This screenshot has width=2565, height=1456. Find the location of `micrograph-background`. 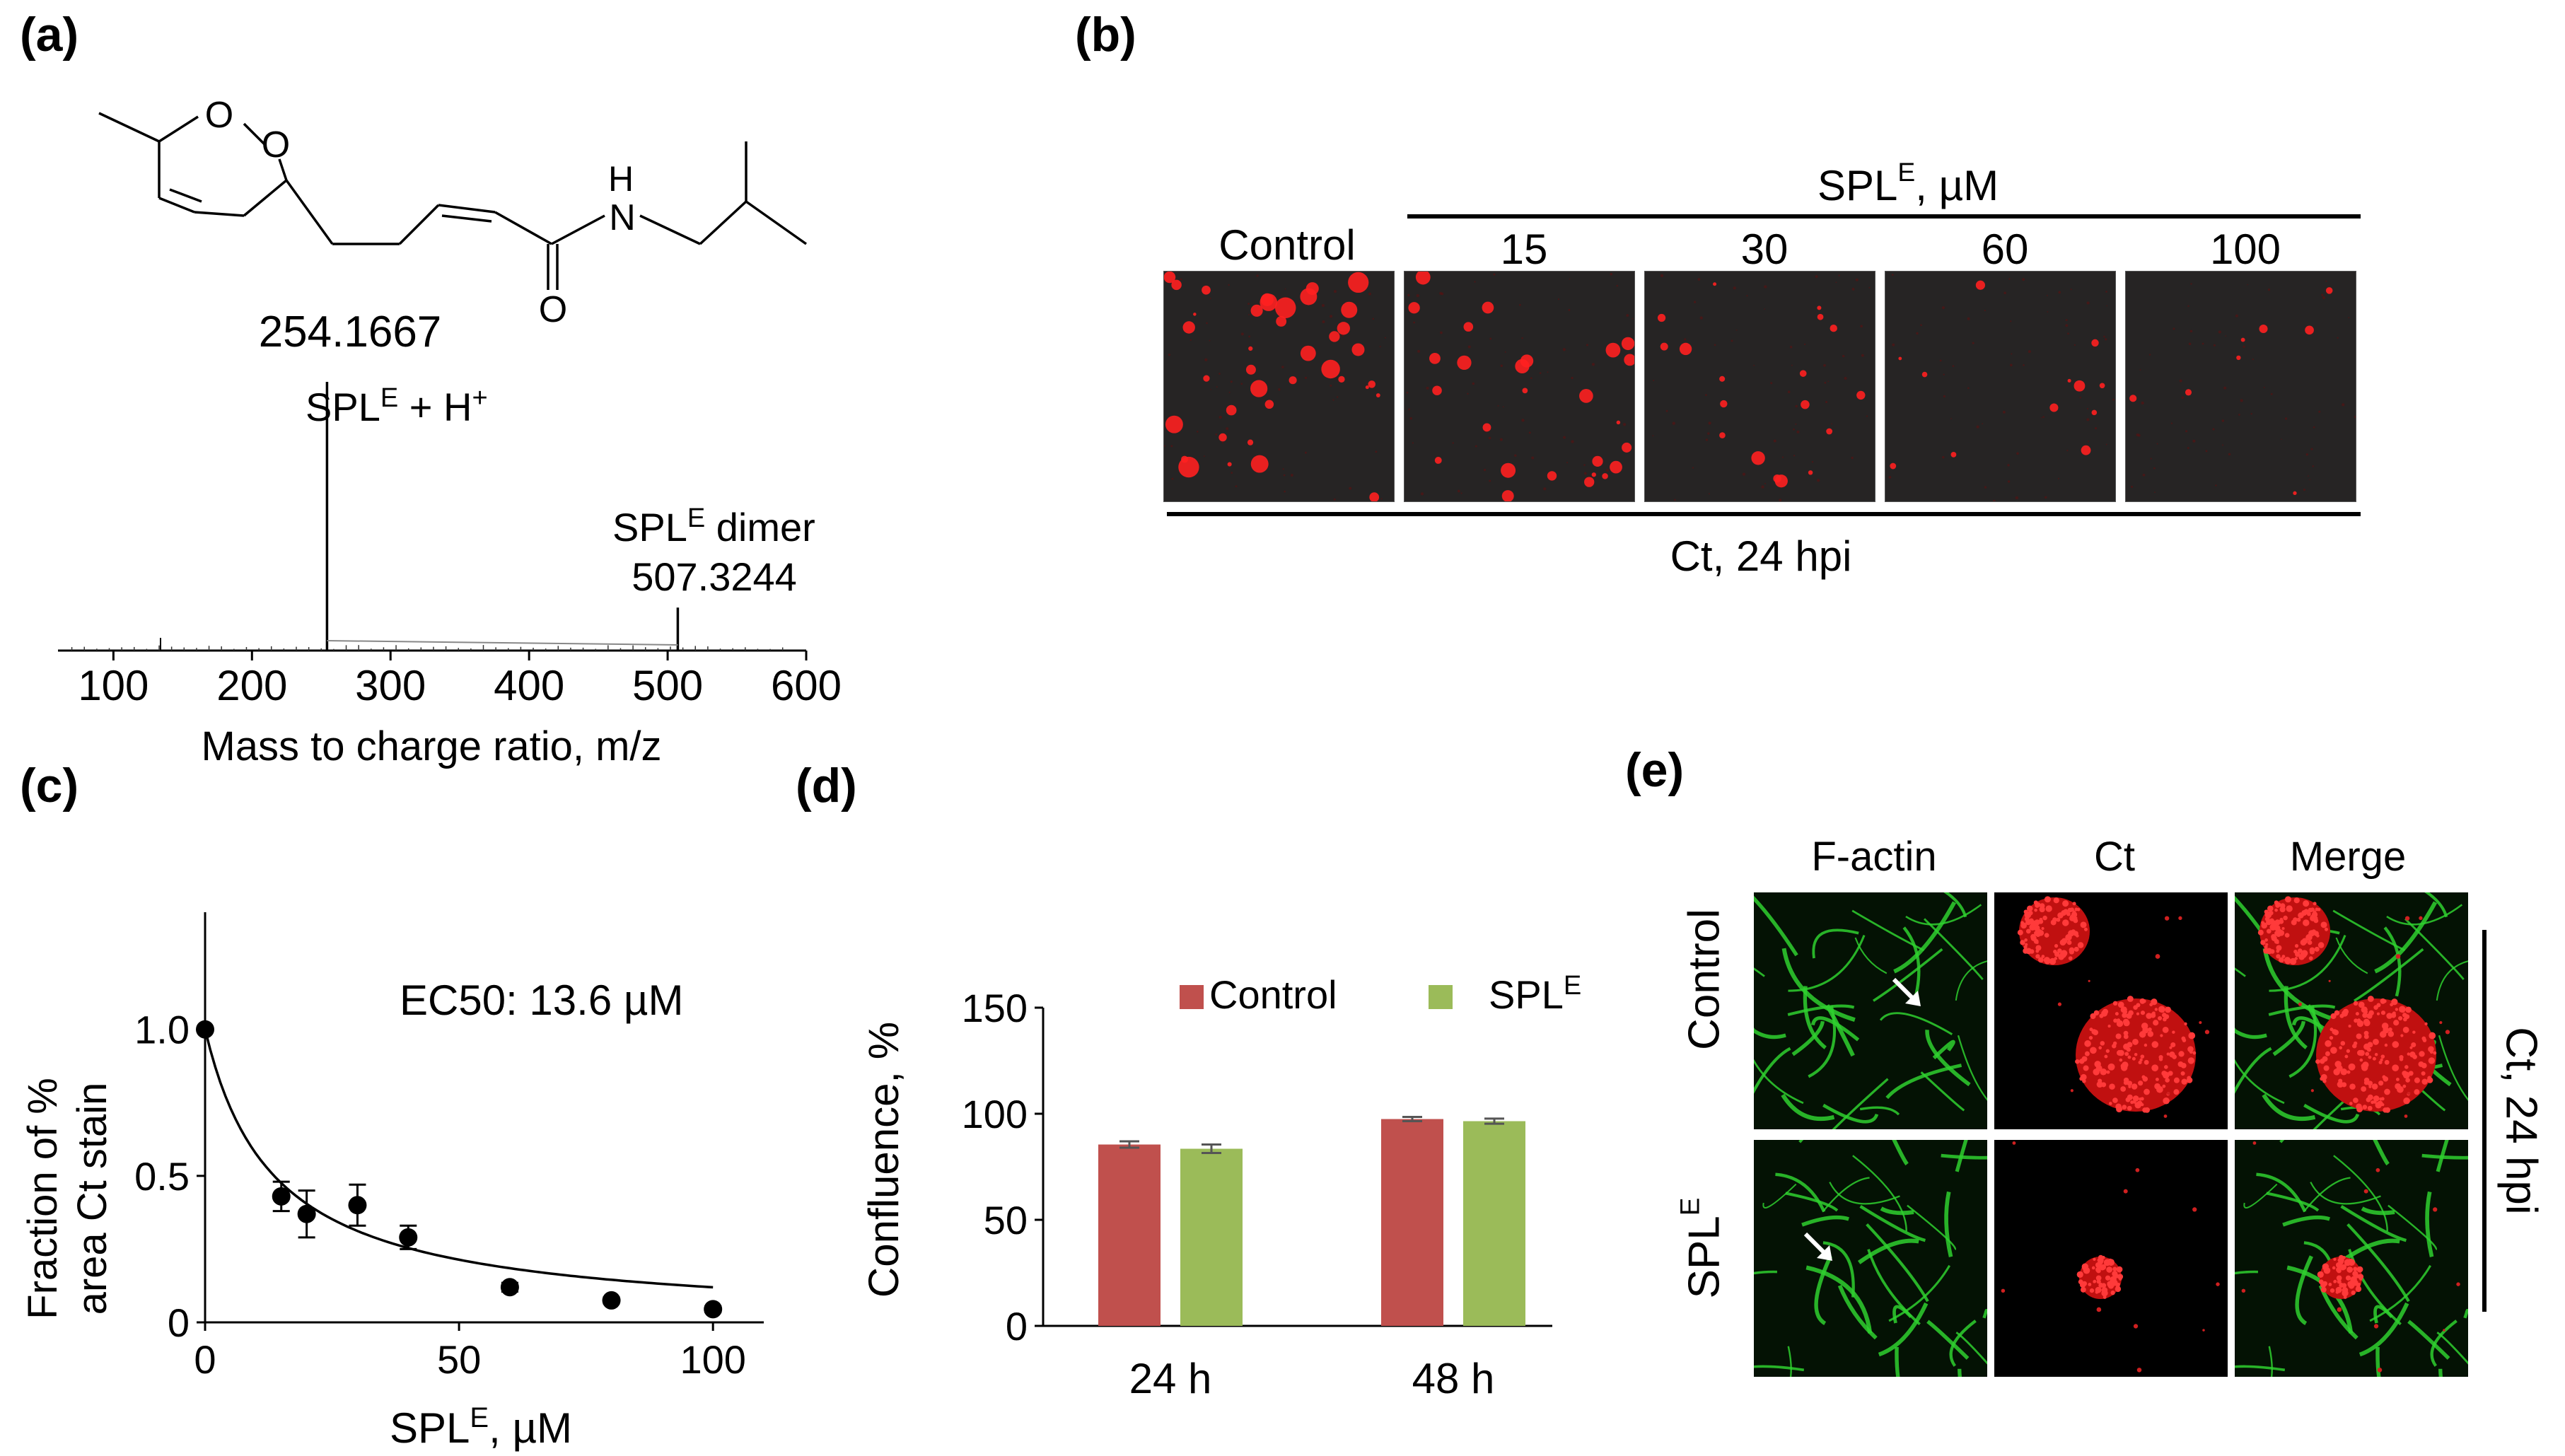

micrograph-background is located at coordinates (1760, 387).